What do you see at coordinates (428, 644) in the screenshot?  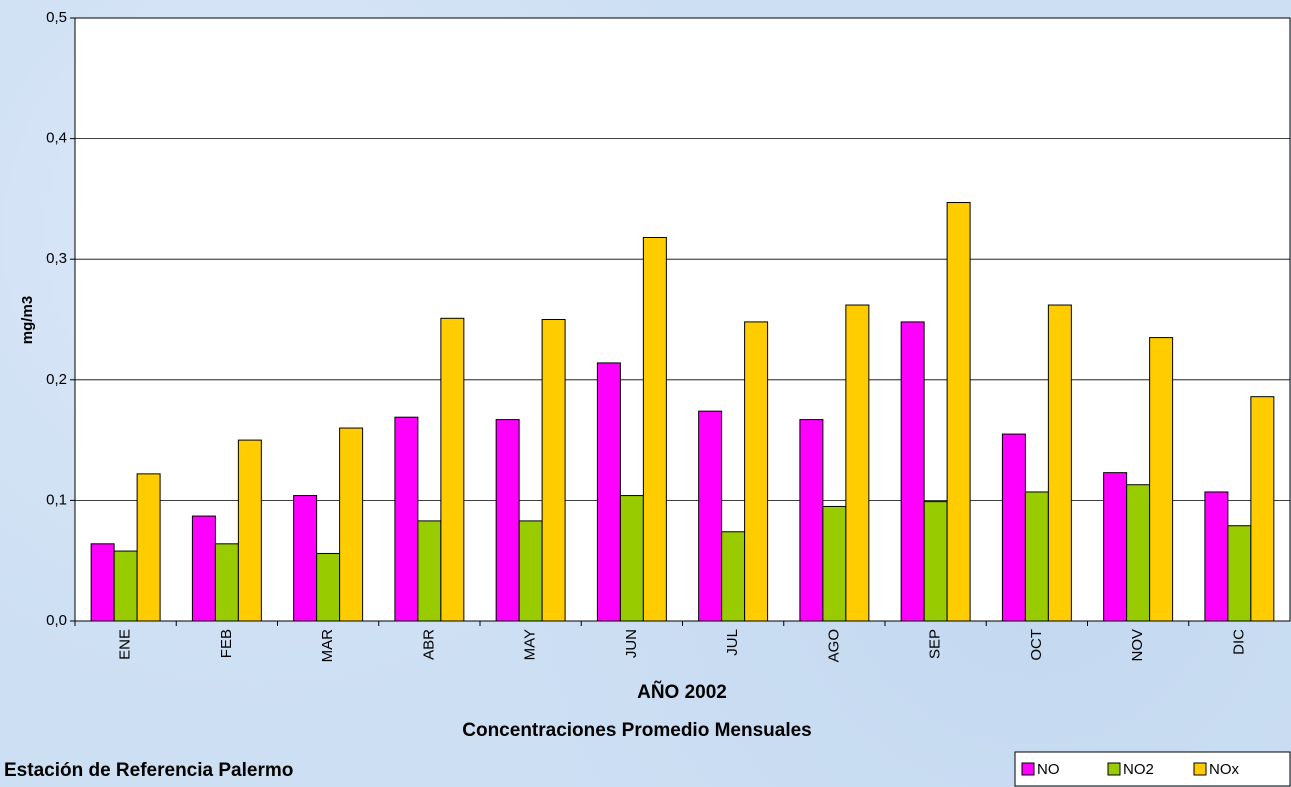 I see `x-tick-label: ABR` at bounding box center [428, 644].